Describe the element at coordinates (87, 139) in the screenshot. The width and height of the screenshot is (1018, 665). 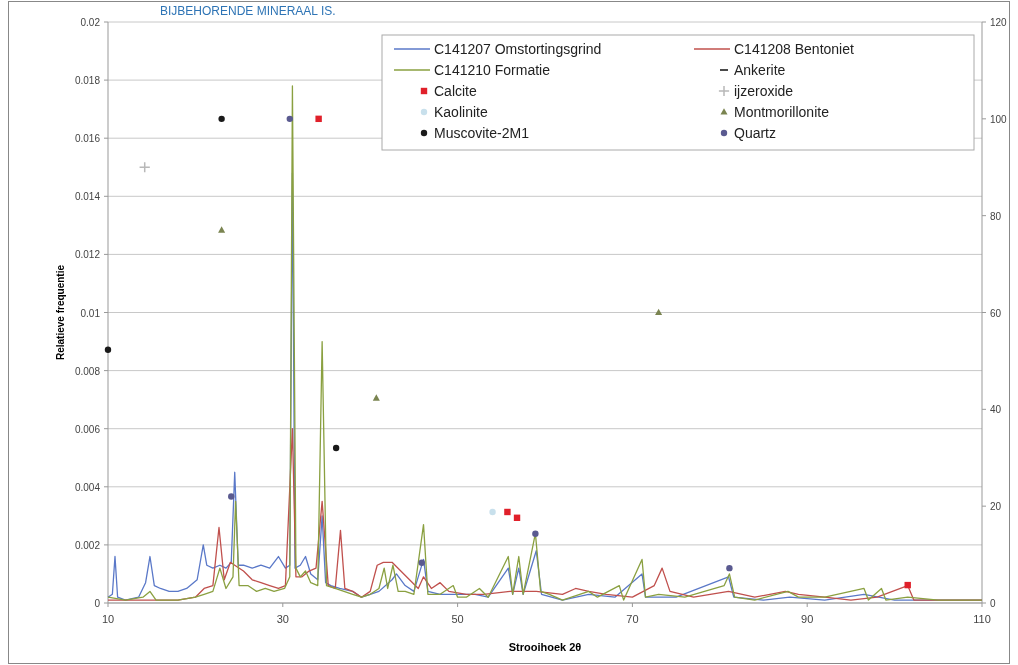
I see `y-tick-label: 0.016` at that location.